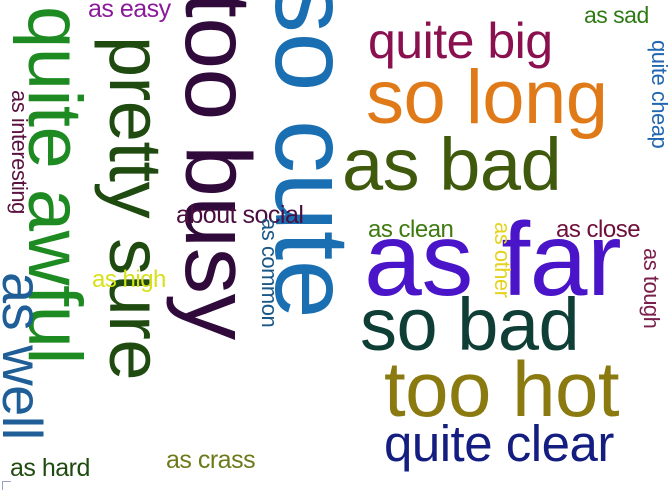 The height and width of the screenshot is (492, 672). I want to click on word-as-bad: as bad, so click(452, 164).